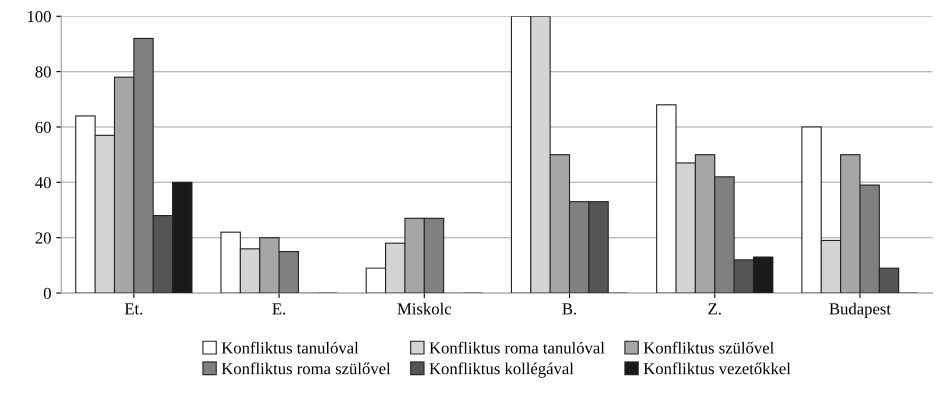 This screenshot has height=407, width=942. I want to click on legend-label: Konfliktus roma tanulóval, so click(517, 348).